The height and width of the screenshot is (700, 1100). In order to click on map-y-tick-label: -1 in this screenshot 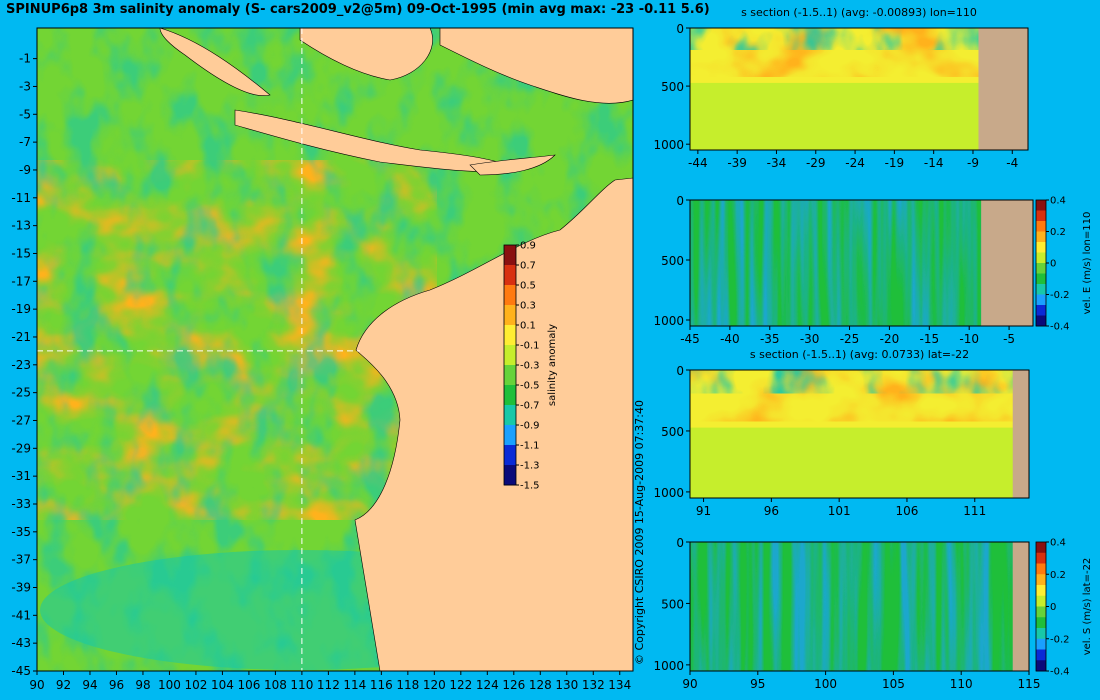, I will do `click(25, 59)`.